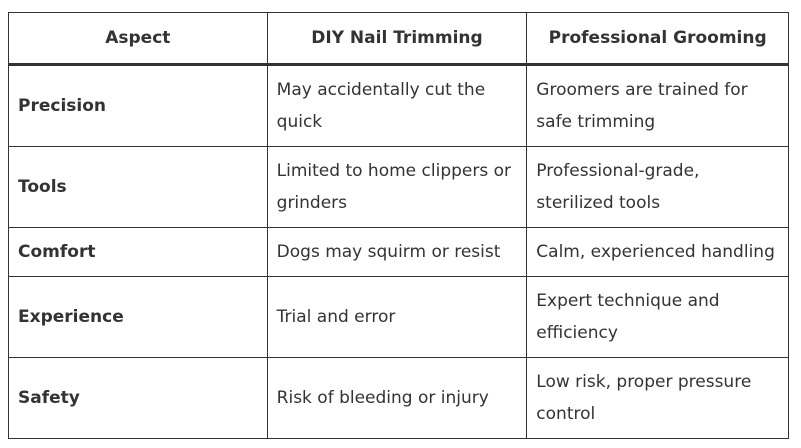 The image size is (801, 448). I want to click on diy-cell: Trial and error, so click(397, 317).